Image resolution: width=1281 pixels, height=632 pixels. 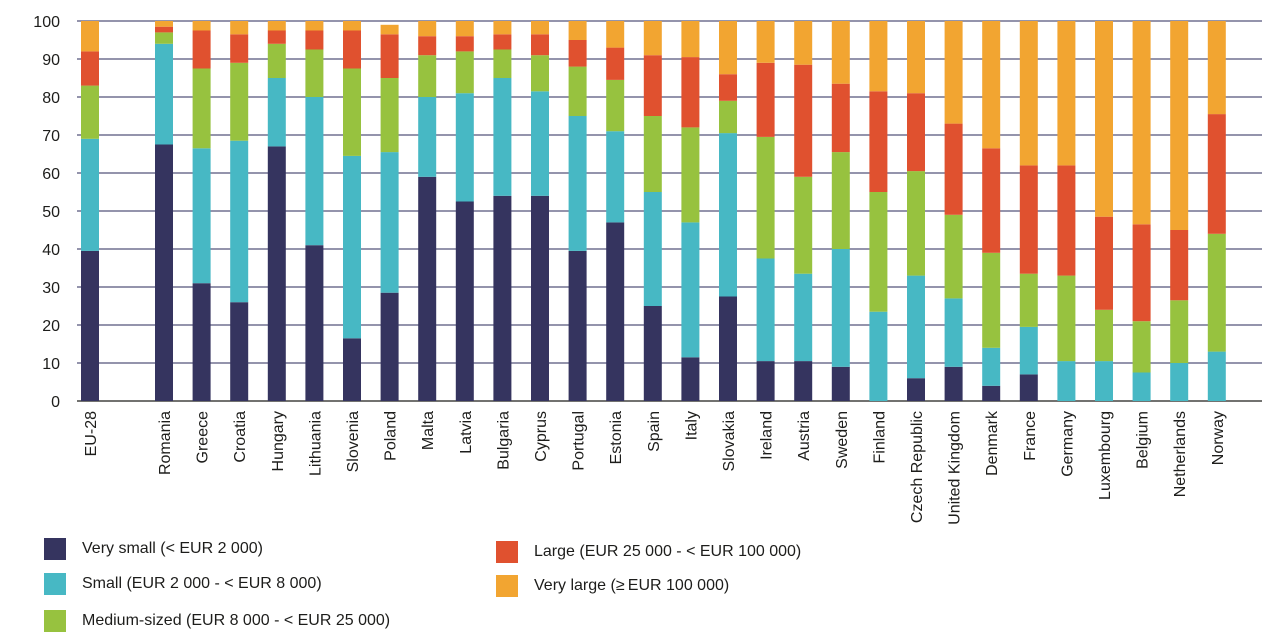 I want to click on x-tick-label-slovenia: Slovenia, so click(x=353, y=441).